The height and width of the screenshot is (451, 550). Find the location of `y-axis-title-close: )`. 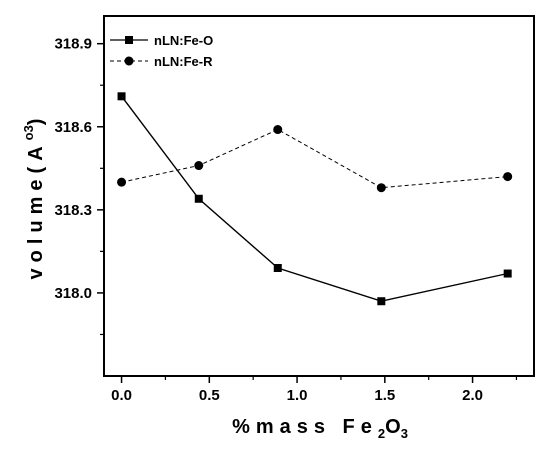

y-axis-title-close: ) is located at coordinates (36, 119).